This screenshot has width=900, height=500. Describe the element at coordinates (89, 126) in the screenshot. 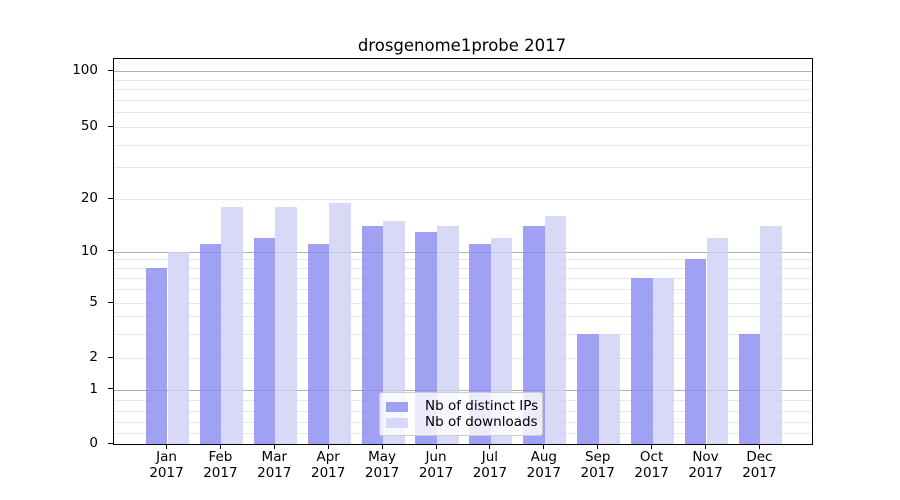

I see `y-axis-tick-label: 50` at that location.